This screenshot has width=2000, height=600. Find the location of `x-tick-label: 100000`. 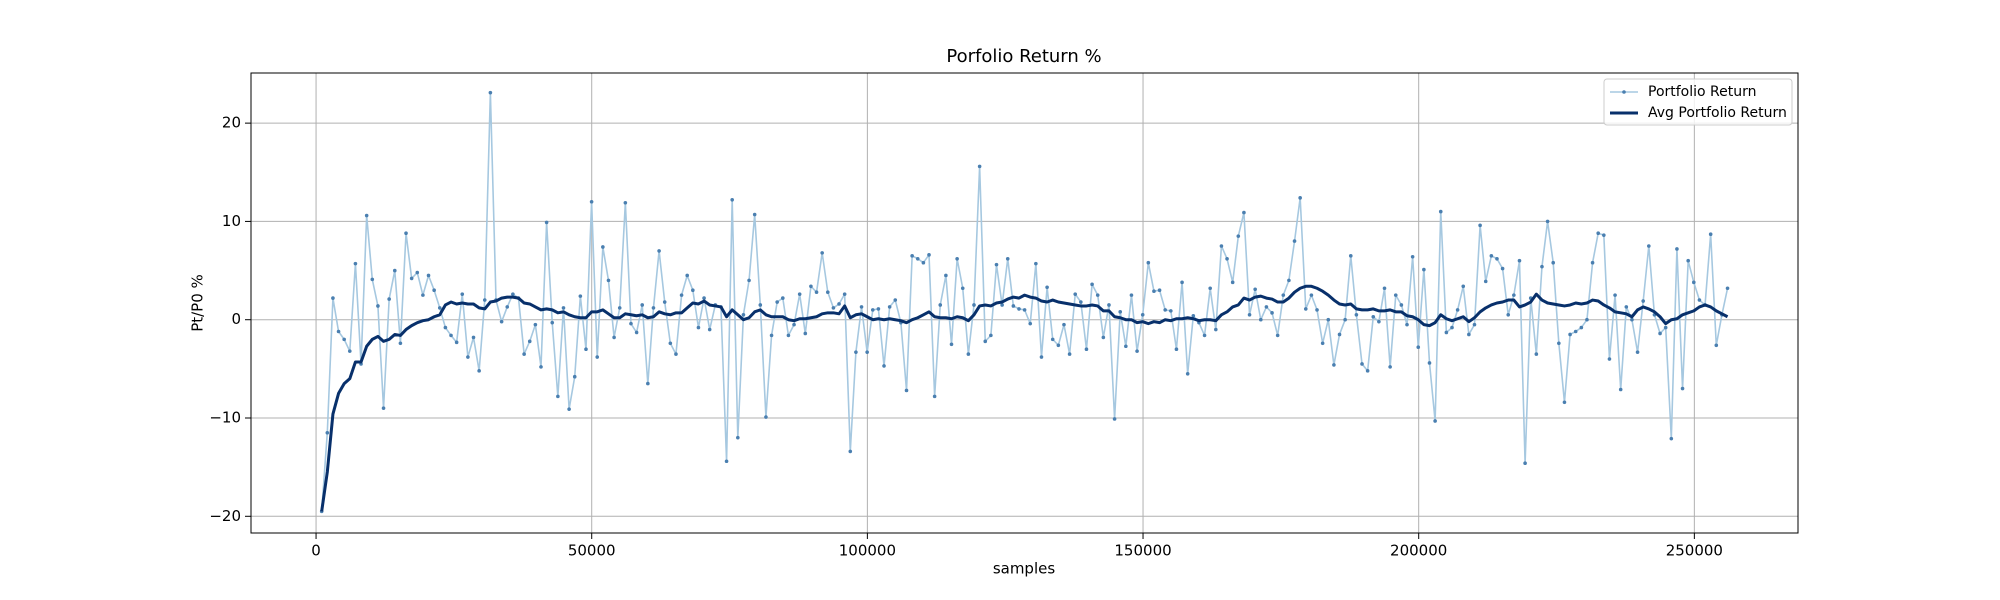

x-tick-label: 100000 is located at coordinates (867, 551).